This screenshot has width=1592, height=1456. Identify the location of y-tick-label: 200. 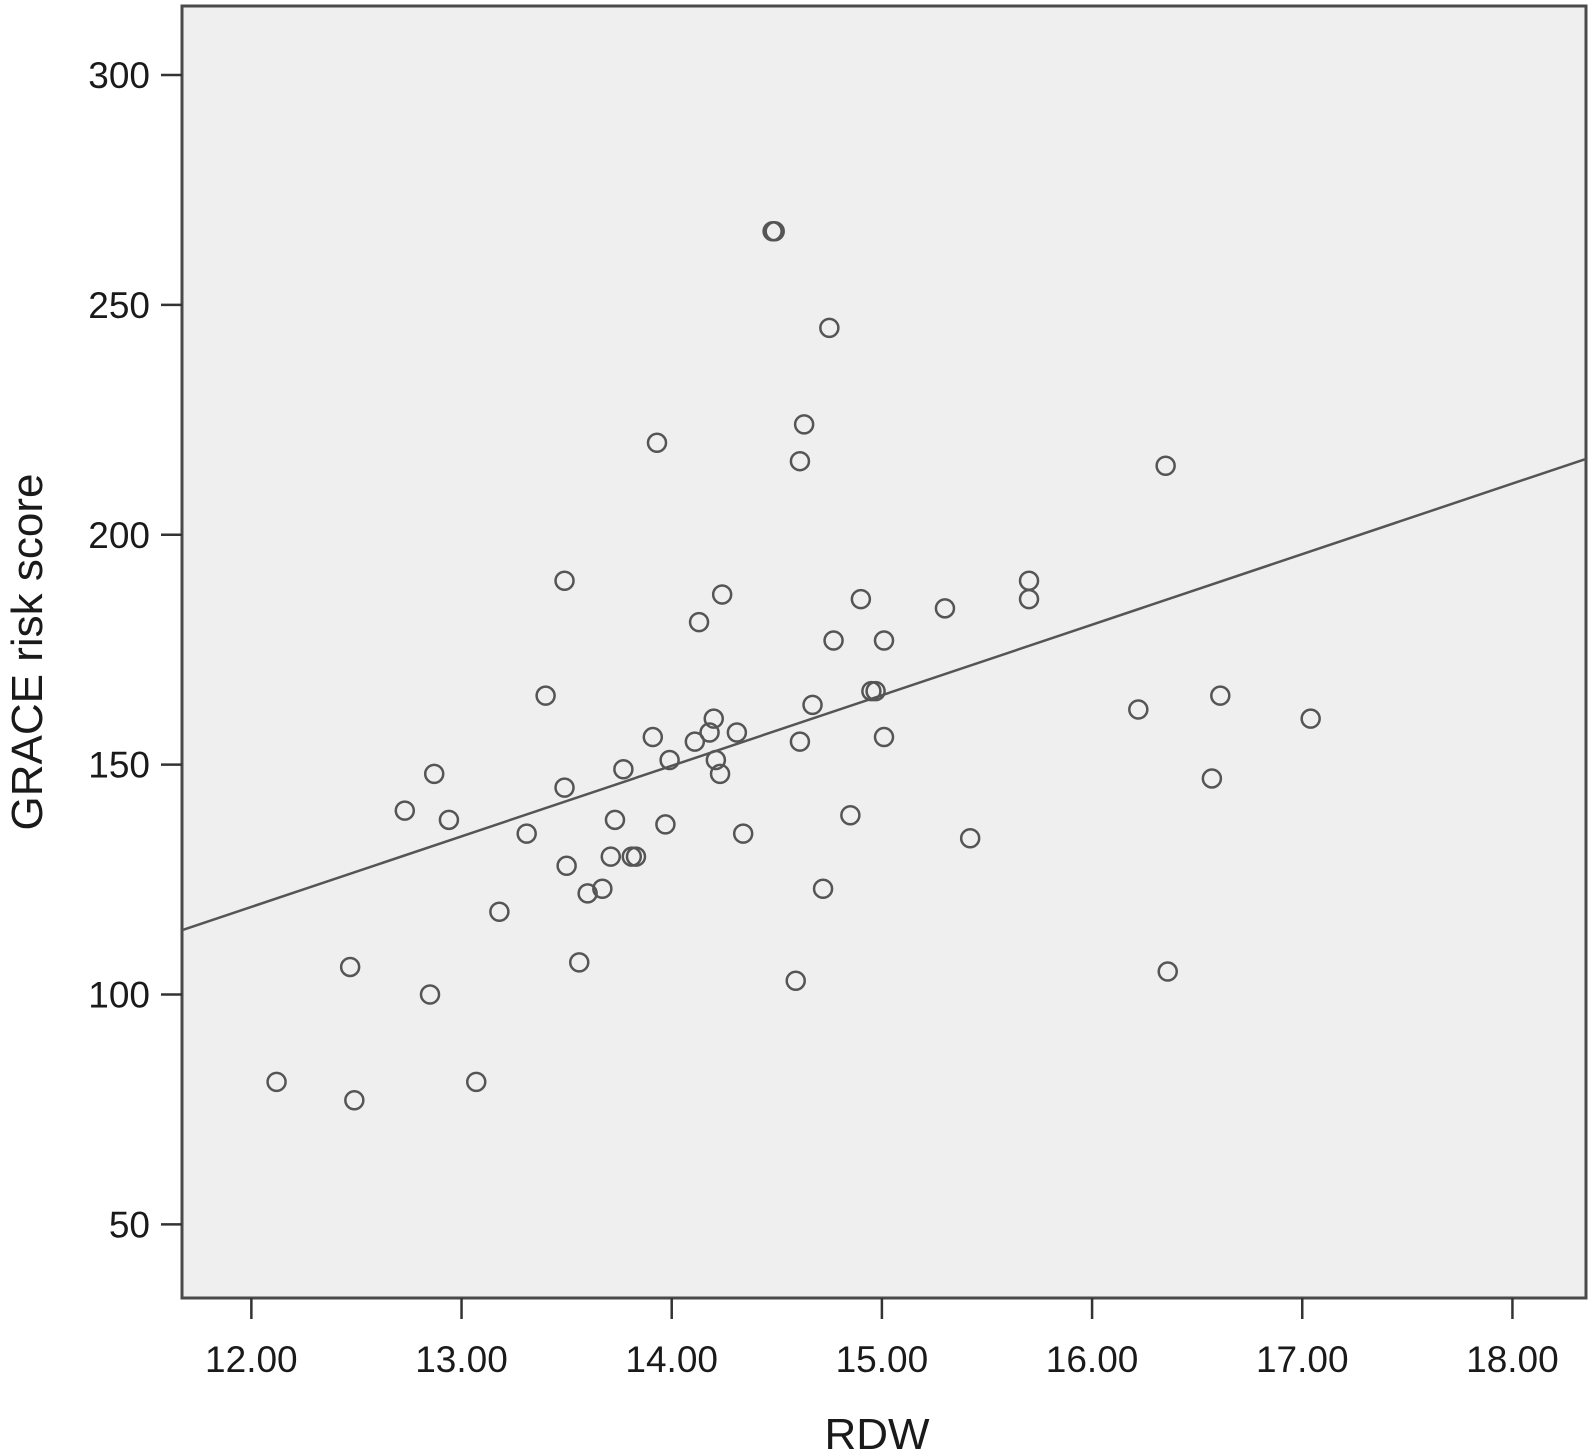
(119, 535).